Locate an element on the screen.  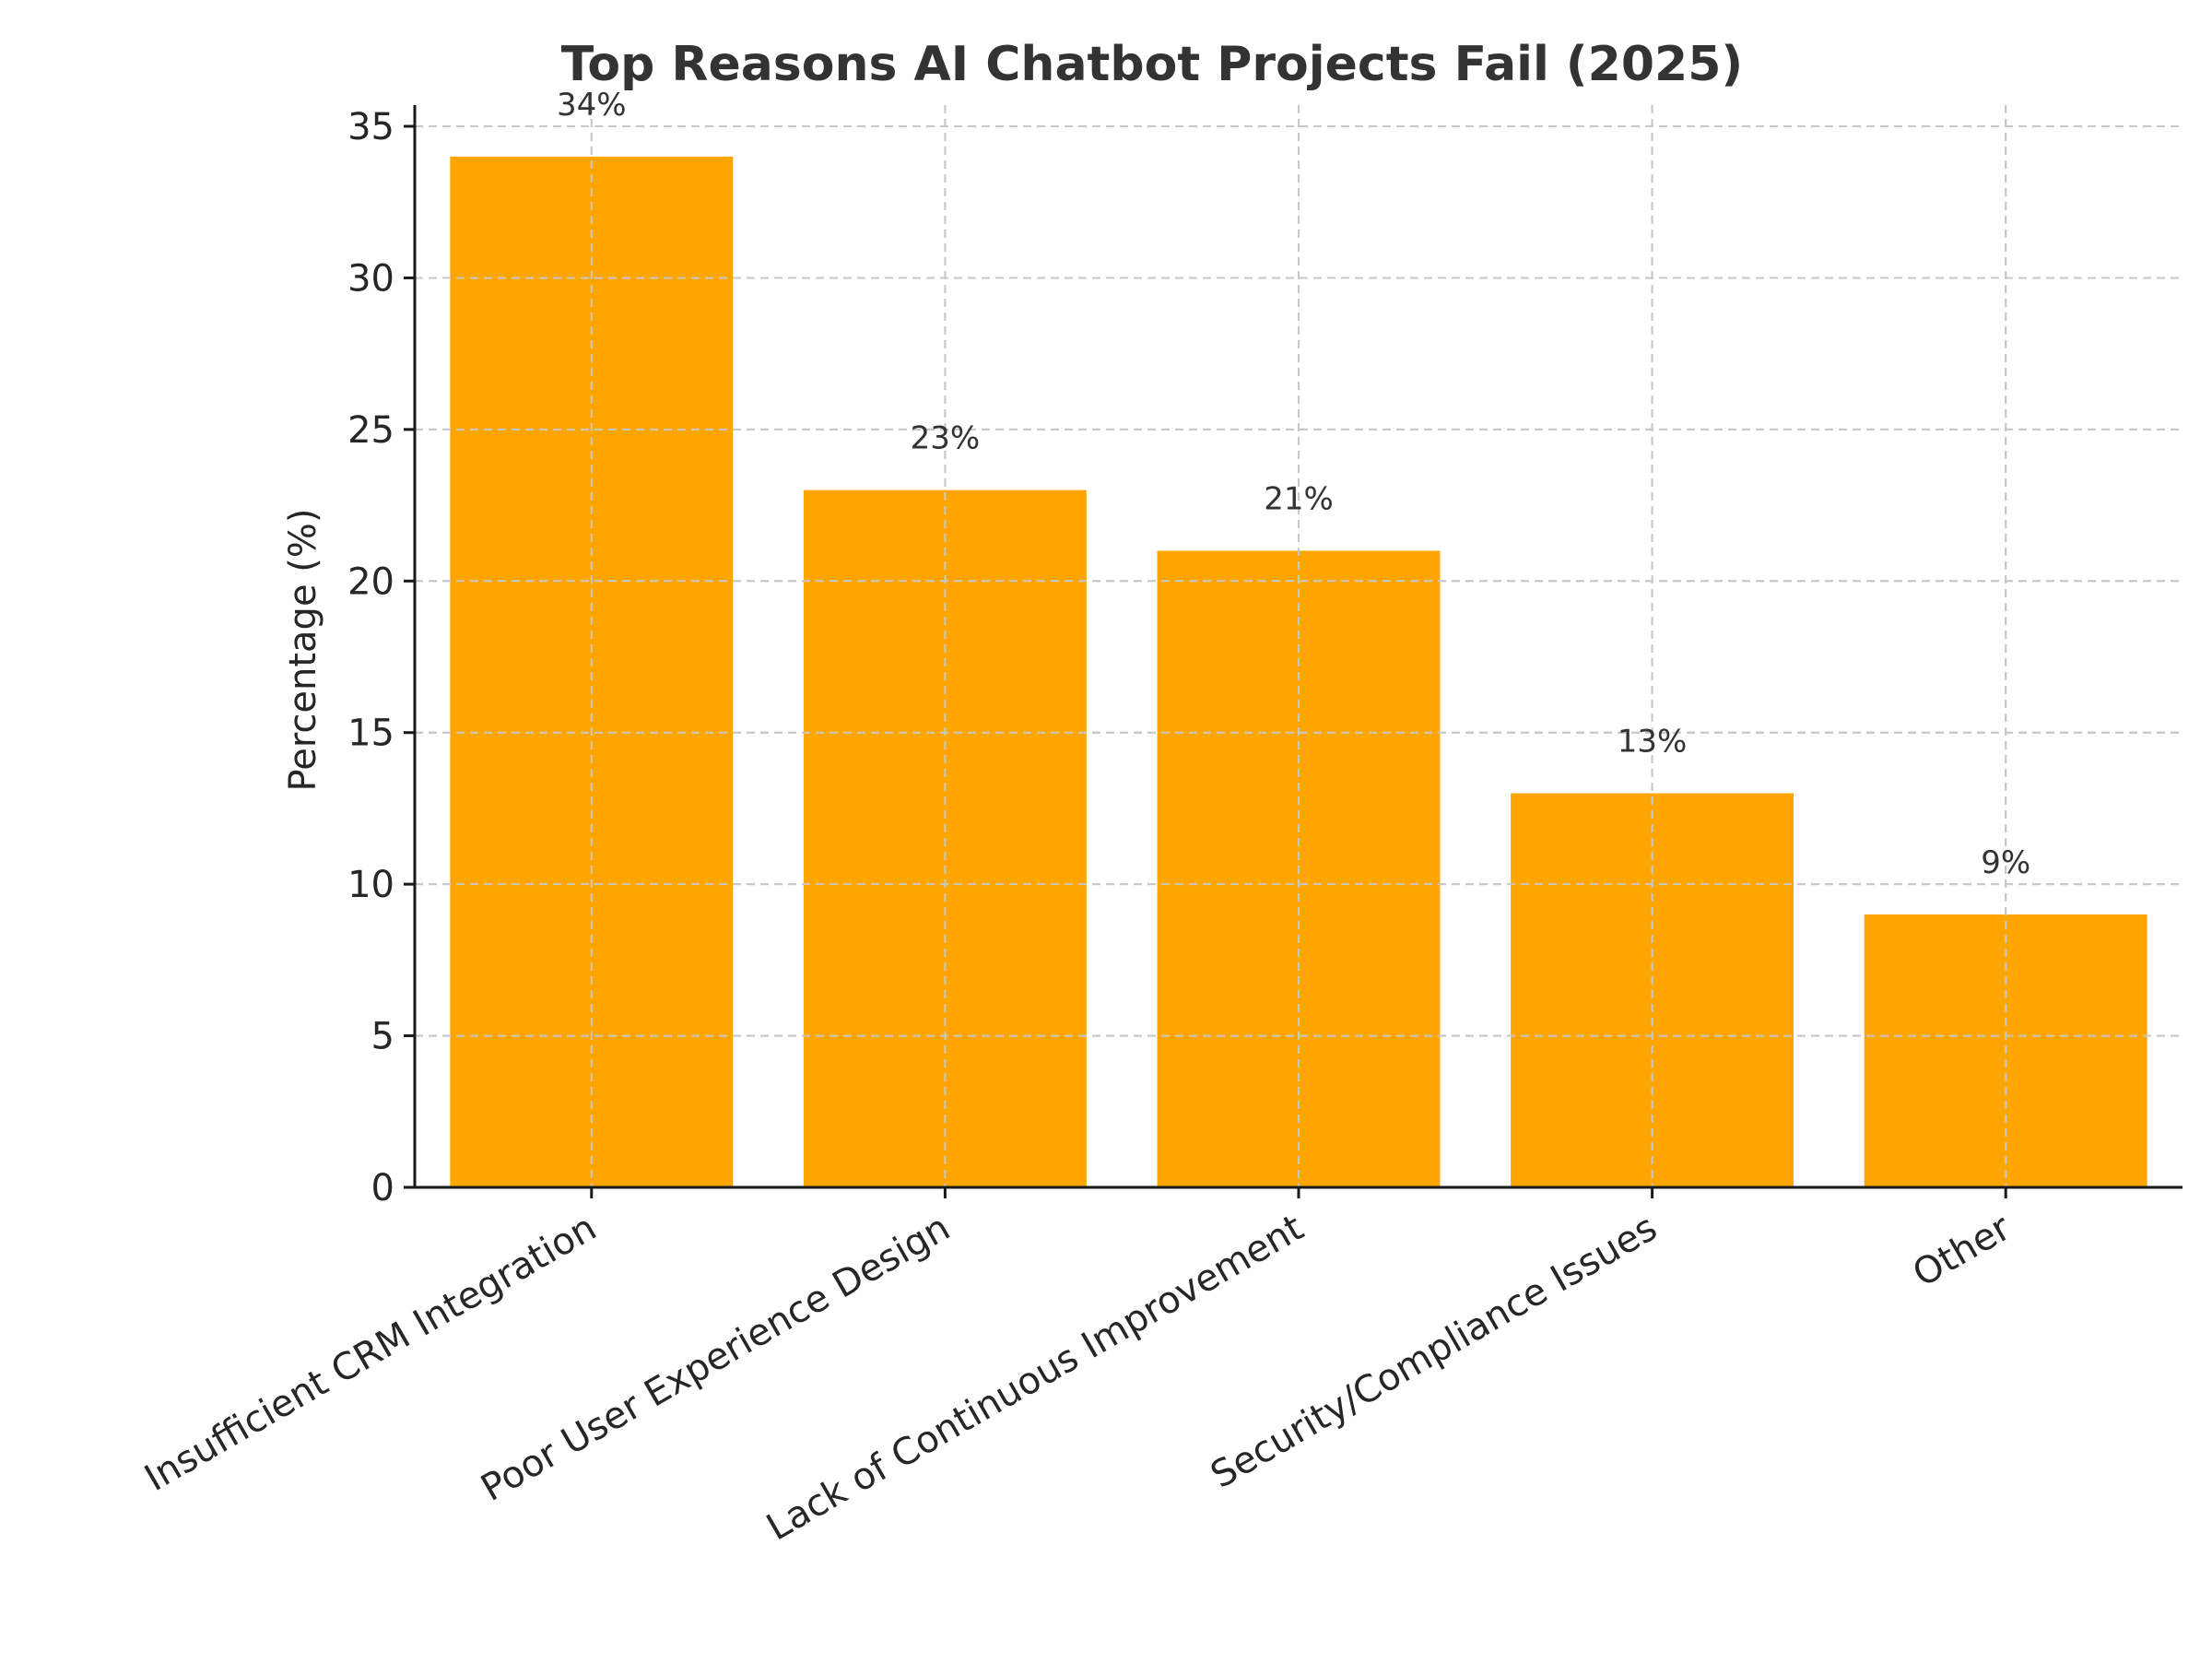
y-tick-label: 15 is located at coordinates (370, 734).